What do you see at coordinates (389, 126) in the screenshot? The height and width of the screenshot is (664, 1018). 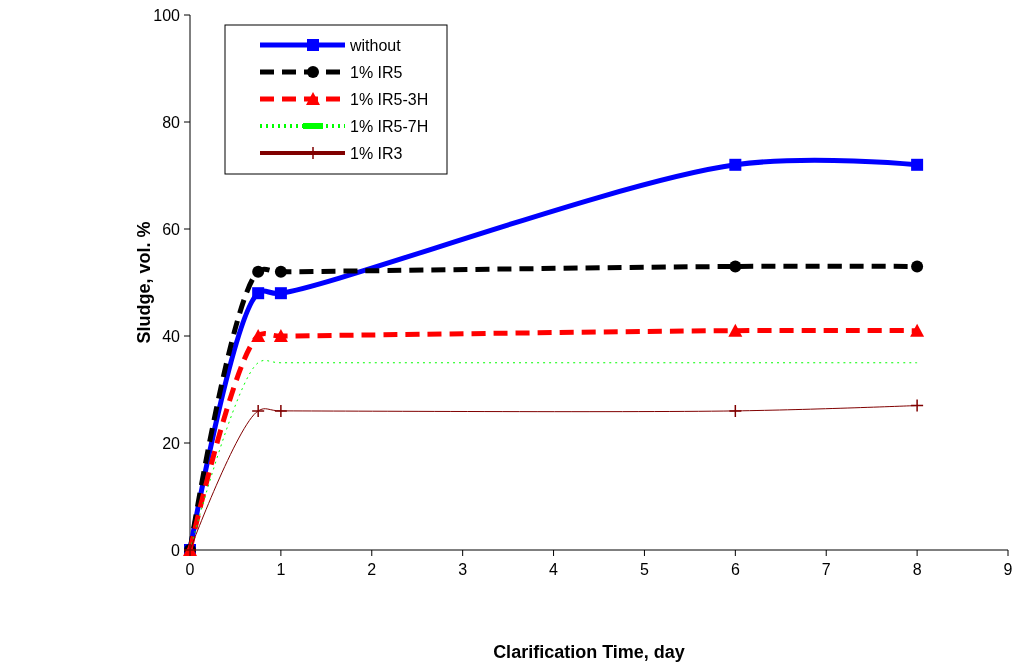 I see `legend-label: 1% IR5-7H` at bounding box center [389, 126].